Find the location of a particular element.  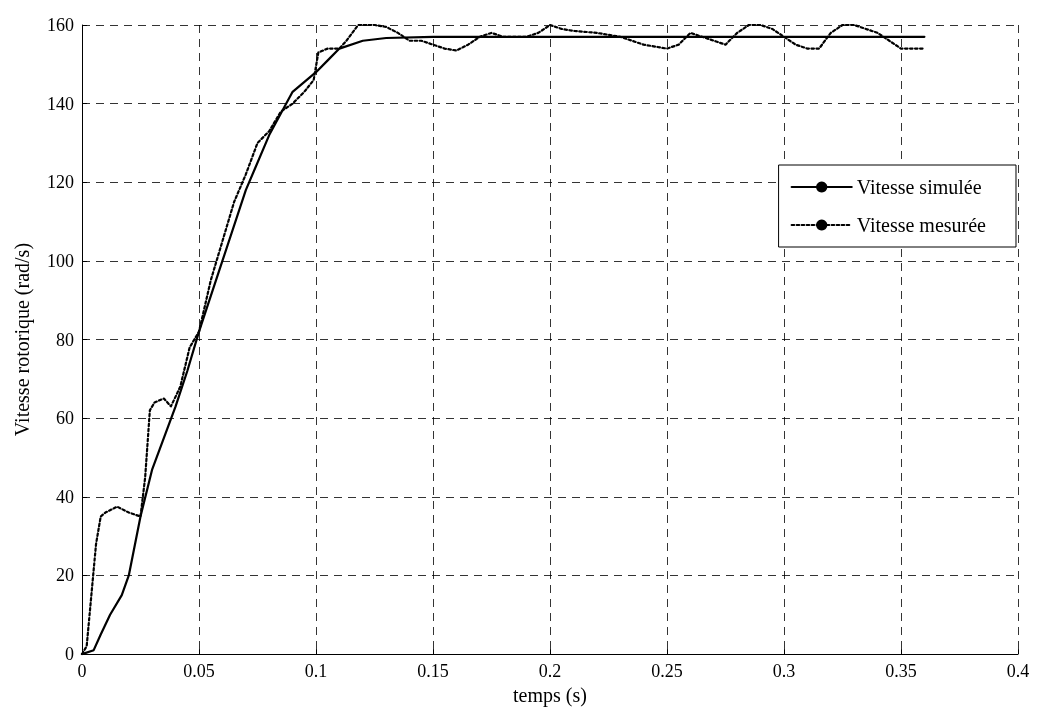

legend-label: Vitesse mesurée is located at coordinates (921, 225).